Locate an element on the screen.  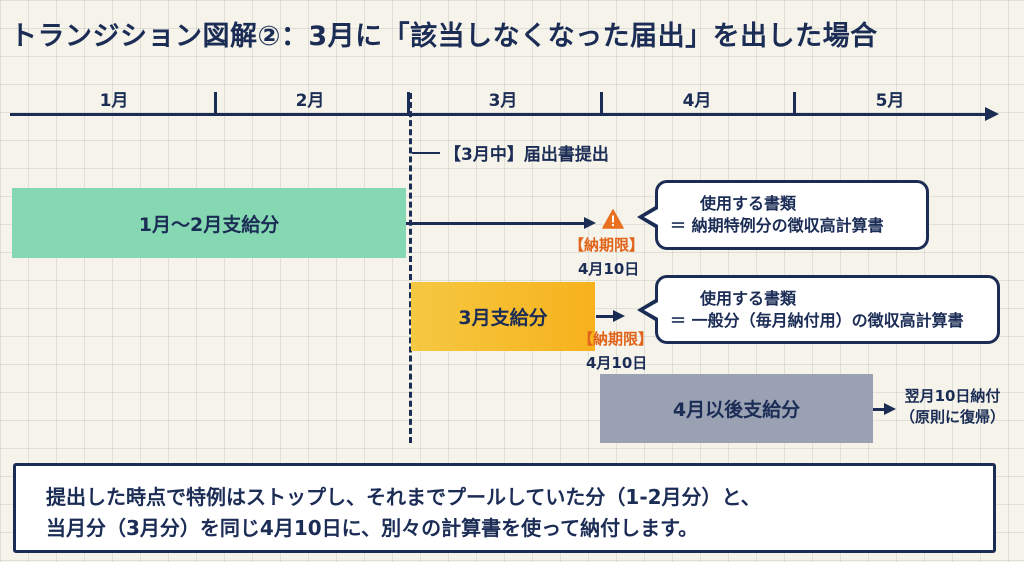
filing-connector-line is located at coordinates (426, 153).